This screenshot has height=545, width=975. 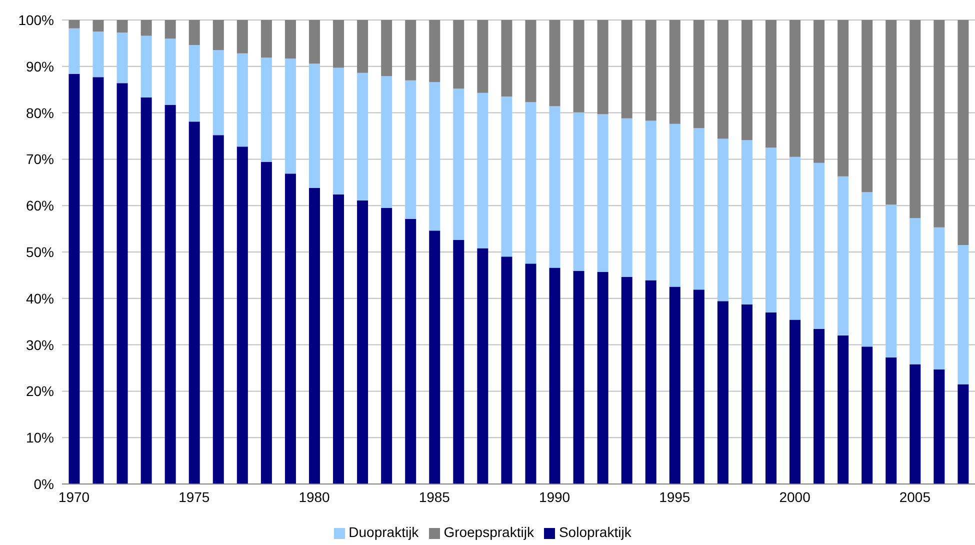 I want to click on legend-label: Duopraktijk, so click(x=383, y=532).